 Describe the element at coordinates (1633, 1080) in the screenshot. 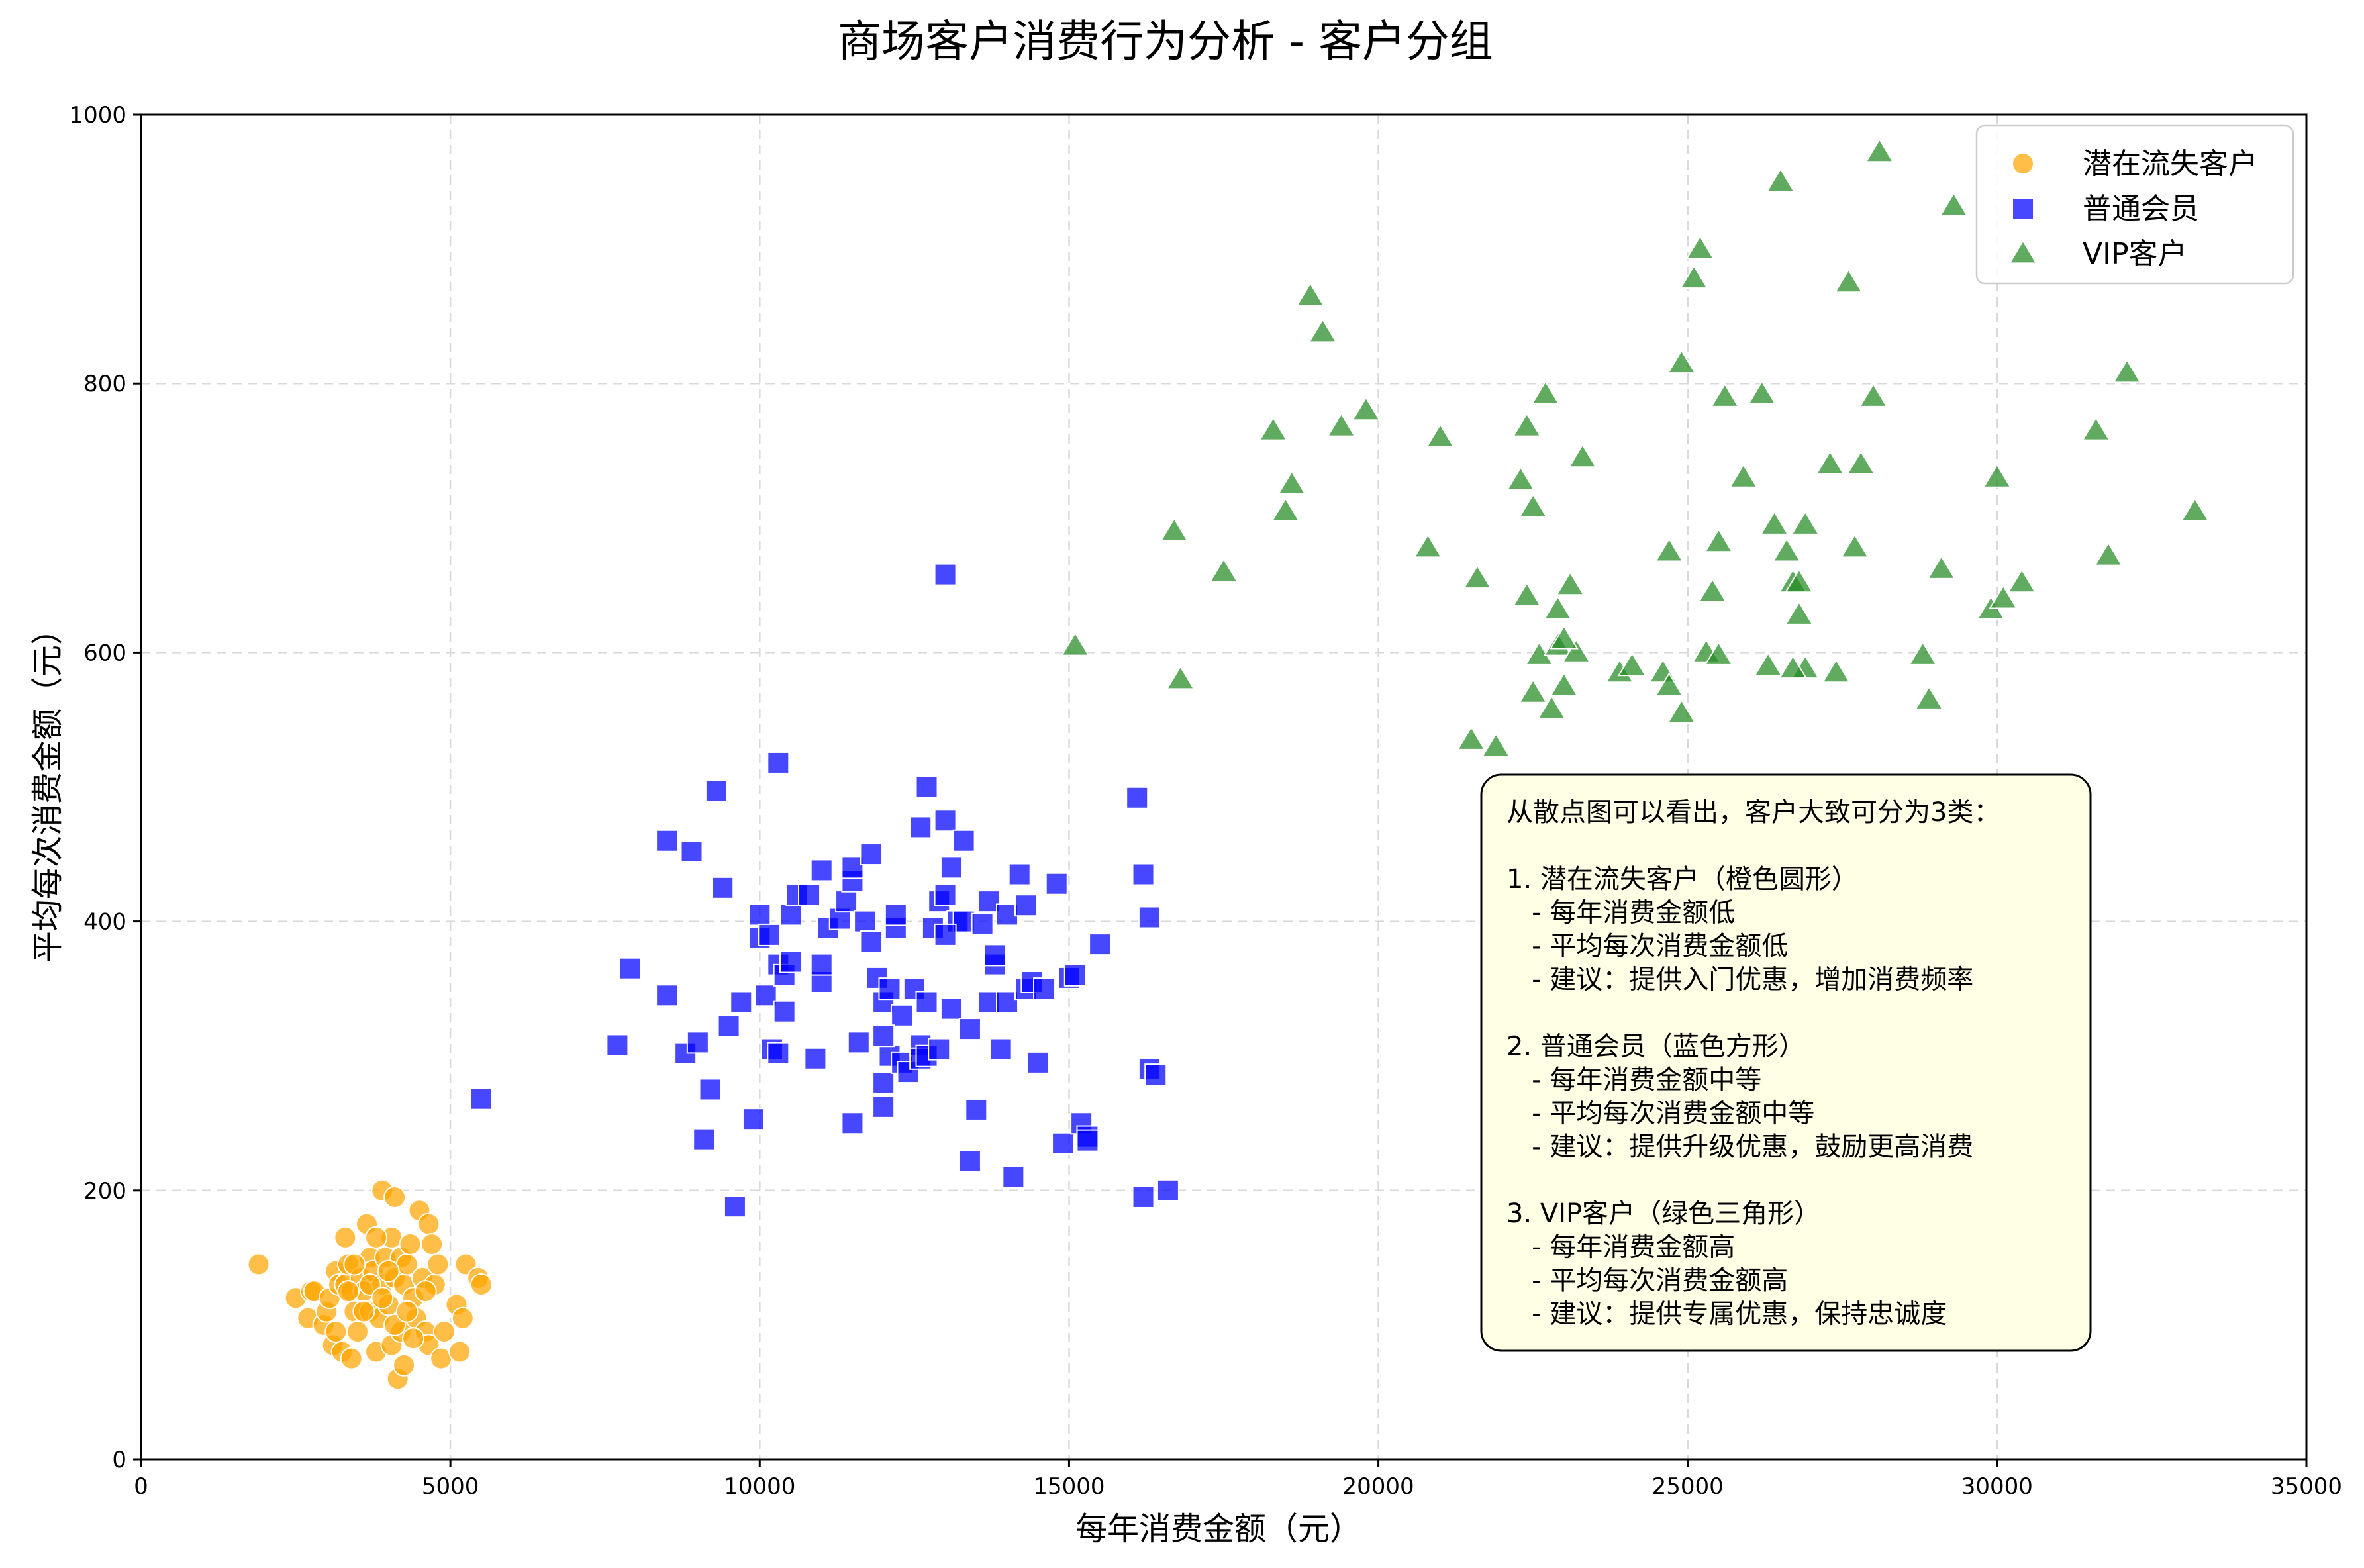

I see `annotation-line: - 每年消费金额中等` at that location.